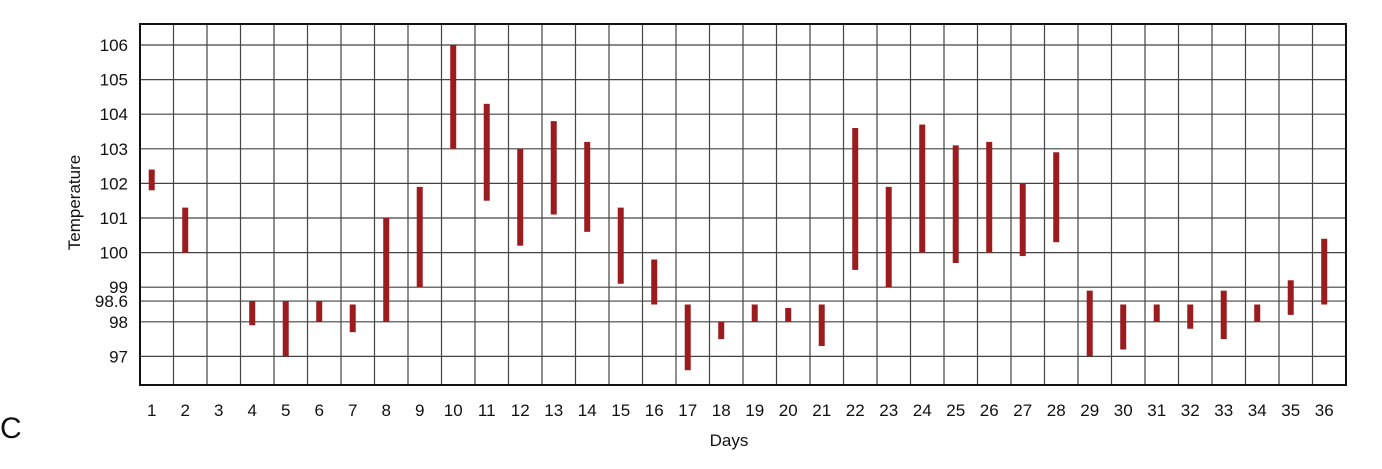  Describe the element at coordinates (855, 410) in the screenshot. I see `x-tick-label: 22` at that location.